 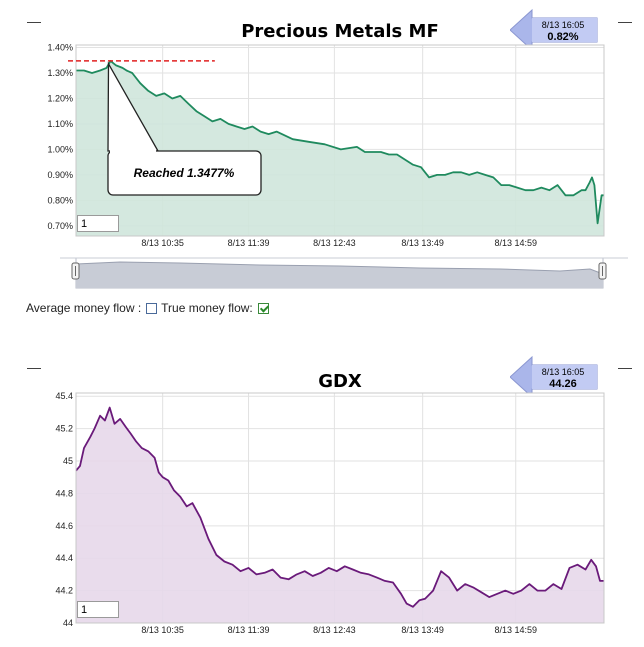 What do you see at coordinates (184, 173) in the screenshot?
I see `callout-text: Reached 1.3477%` at bounding box center [184, 173].